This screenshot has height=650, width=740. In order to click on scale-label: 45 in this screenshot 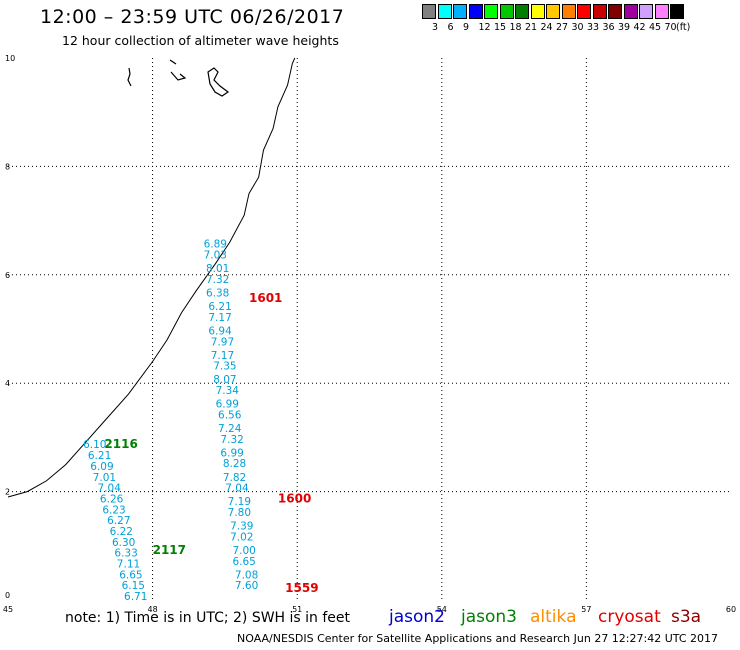, I will do `click(655, 27)`.